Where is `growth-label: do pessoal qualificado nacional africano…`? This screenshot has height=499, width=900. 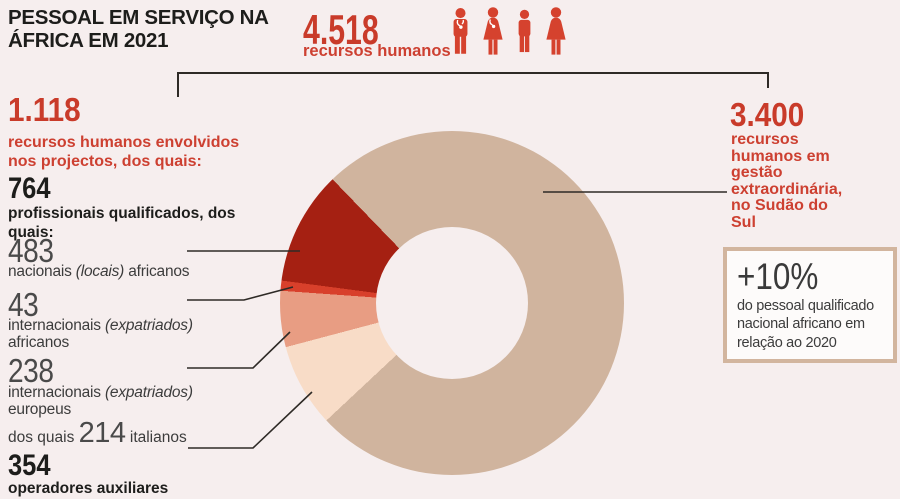 growth-label: do pessoal qualificado nacional africano… is located at coordinates (805, 324).